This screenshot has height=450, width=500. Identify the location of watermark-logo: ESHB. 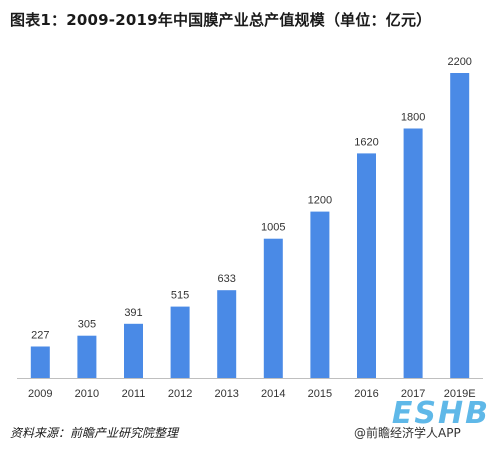
(440, 413).